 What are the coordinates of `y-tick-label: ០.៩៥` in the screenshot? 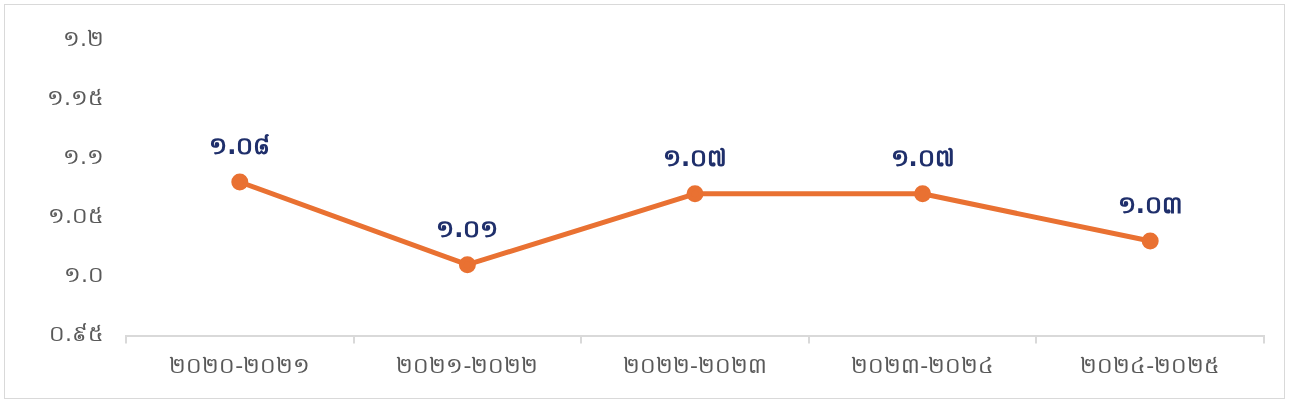 It's located at (76, 334).